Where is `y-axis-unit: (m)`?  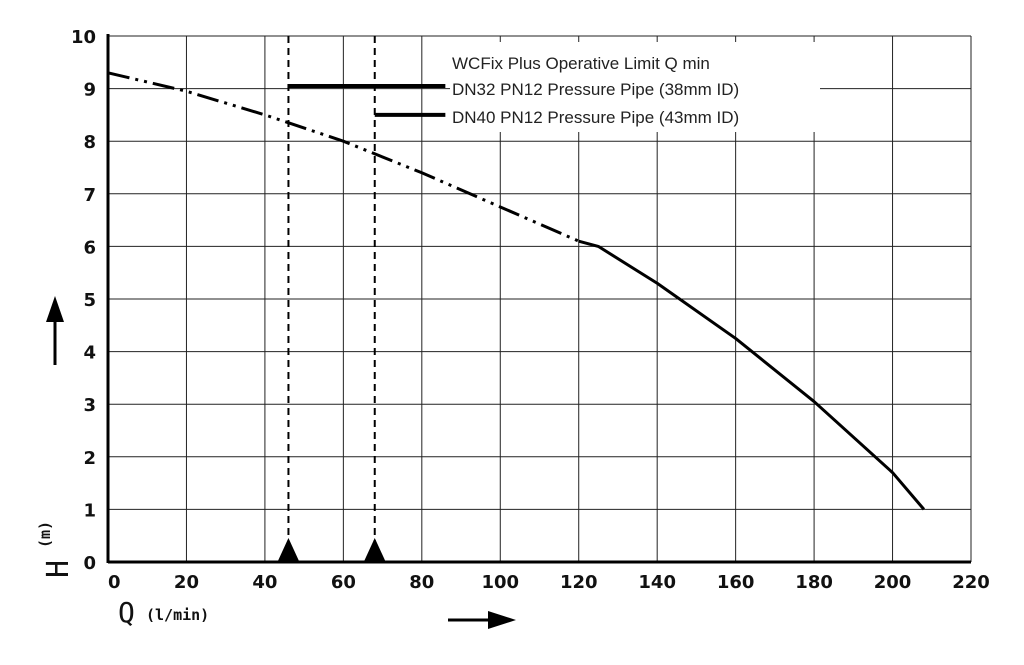 y-axis-unit: (m) is located at coordinates (45, 534).